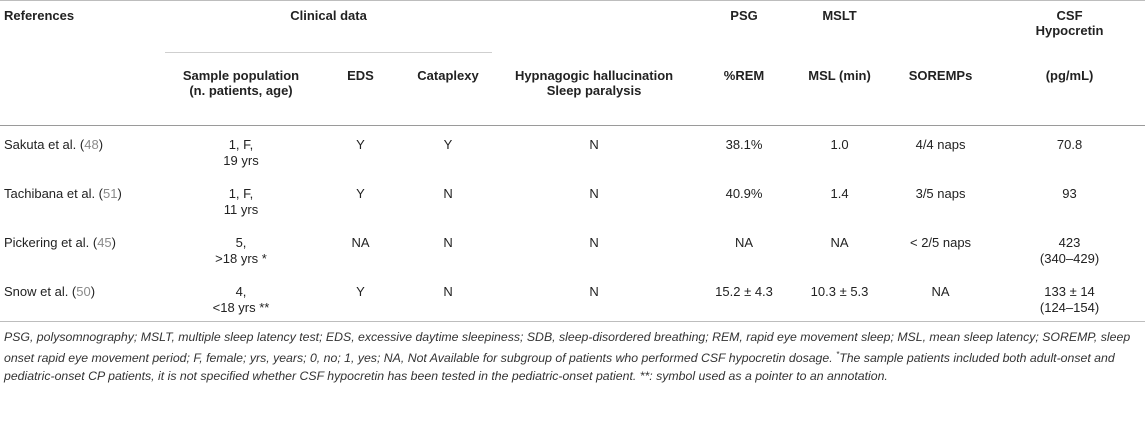 Image resolution: width=1145 pixels, height=422 pixels. Describe the element at coordinates (241, 242) in the screenshot. I see `sample-line1: 5,` at that location.